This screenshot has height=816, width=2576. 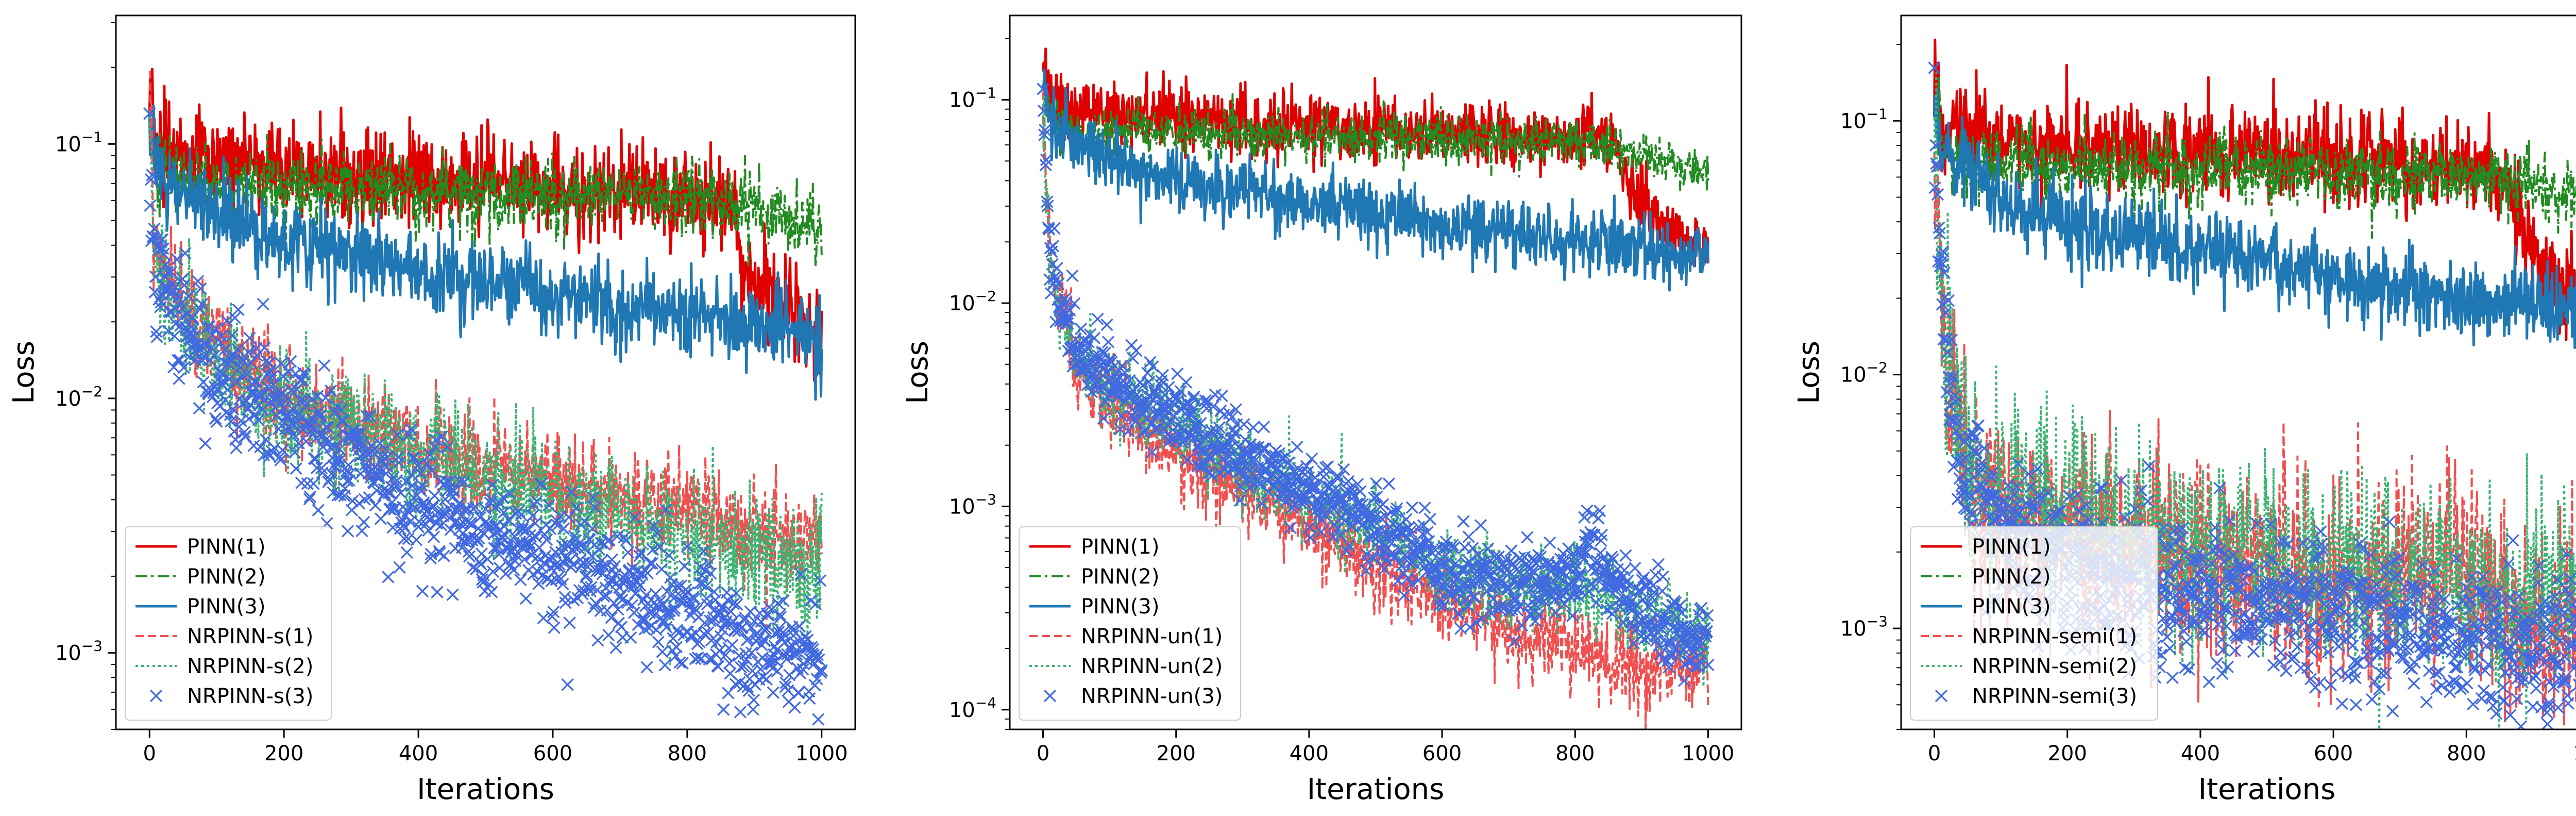 What do you see at coordinates (226, 577) in the screenshot?
I see `legend-label: PINN(2)` at bounding box center [226, 577].